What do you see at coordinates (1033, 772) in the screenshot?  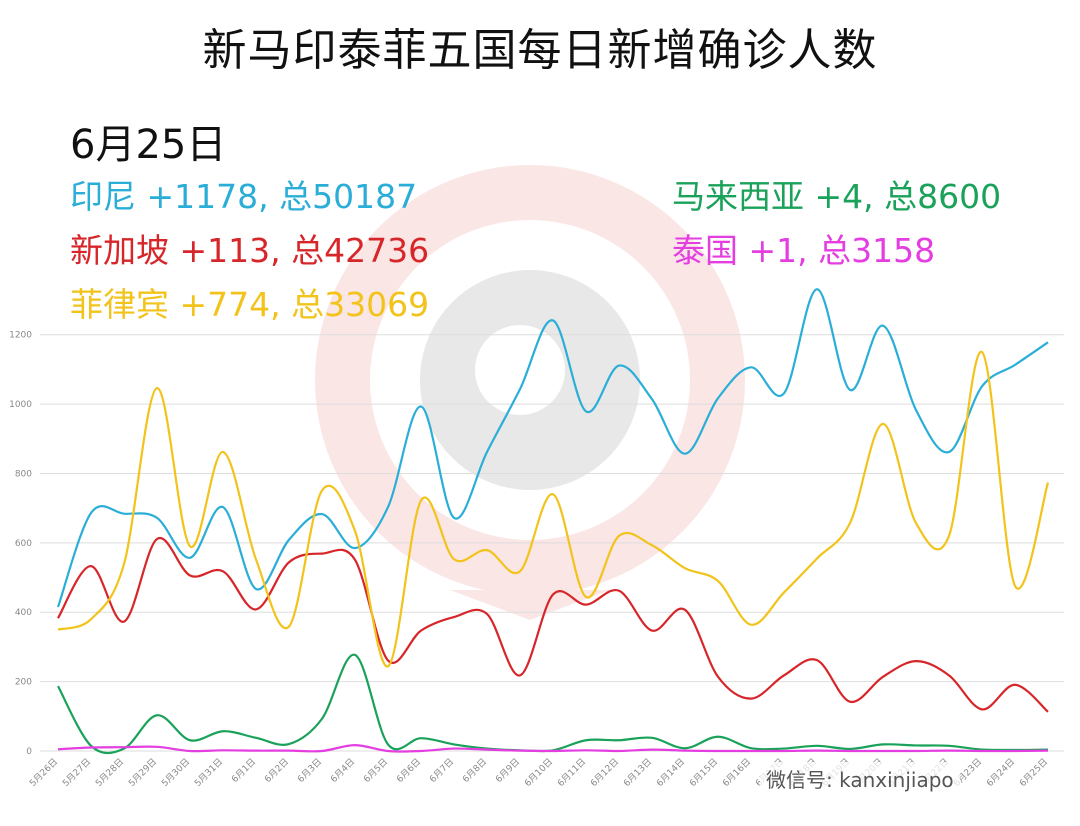 I see `x-tick-label: 6月25日` at bounding box center [1033, 772].